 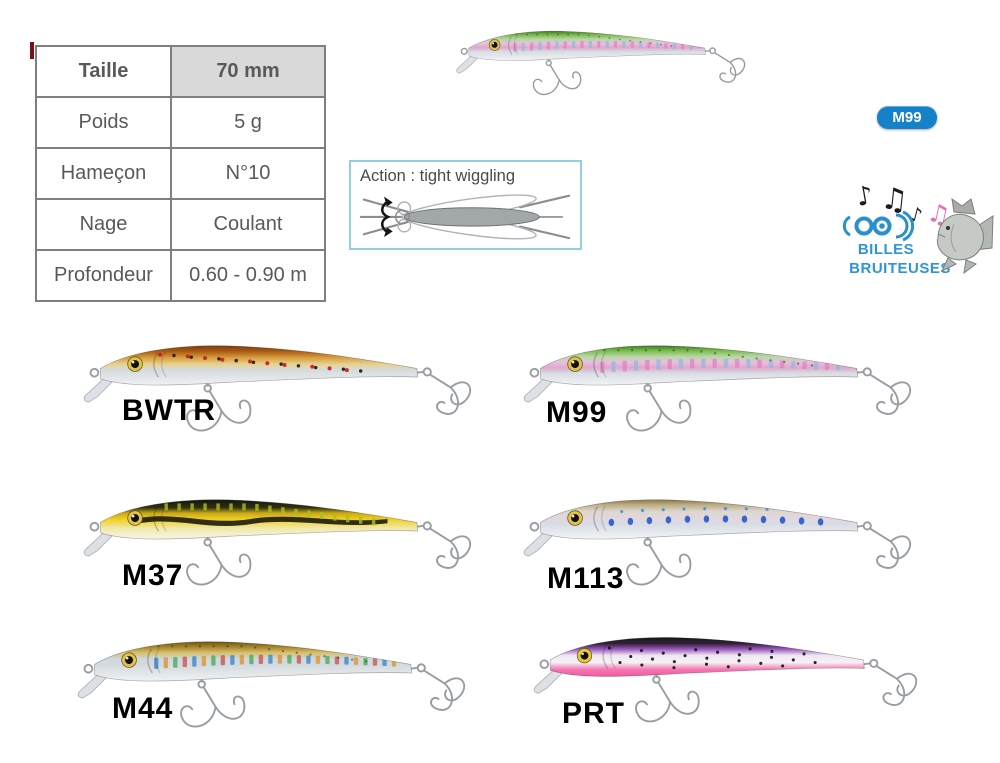 I want to click on spec-label-nage: Nage, so click(x=103, y=224).